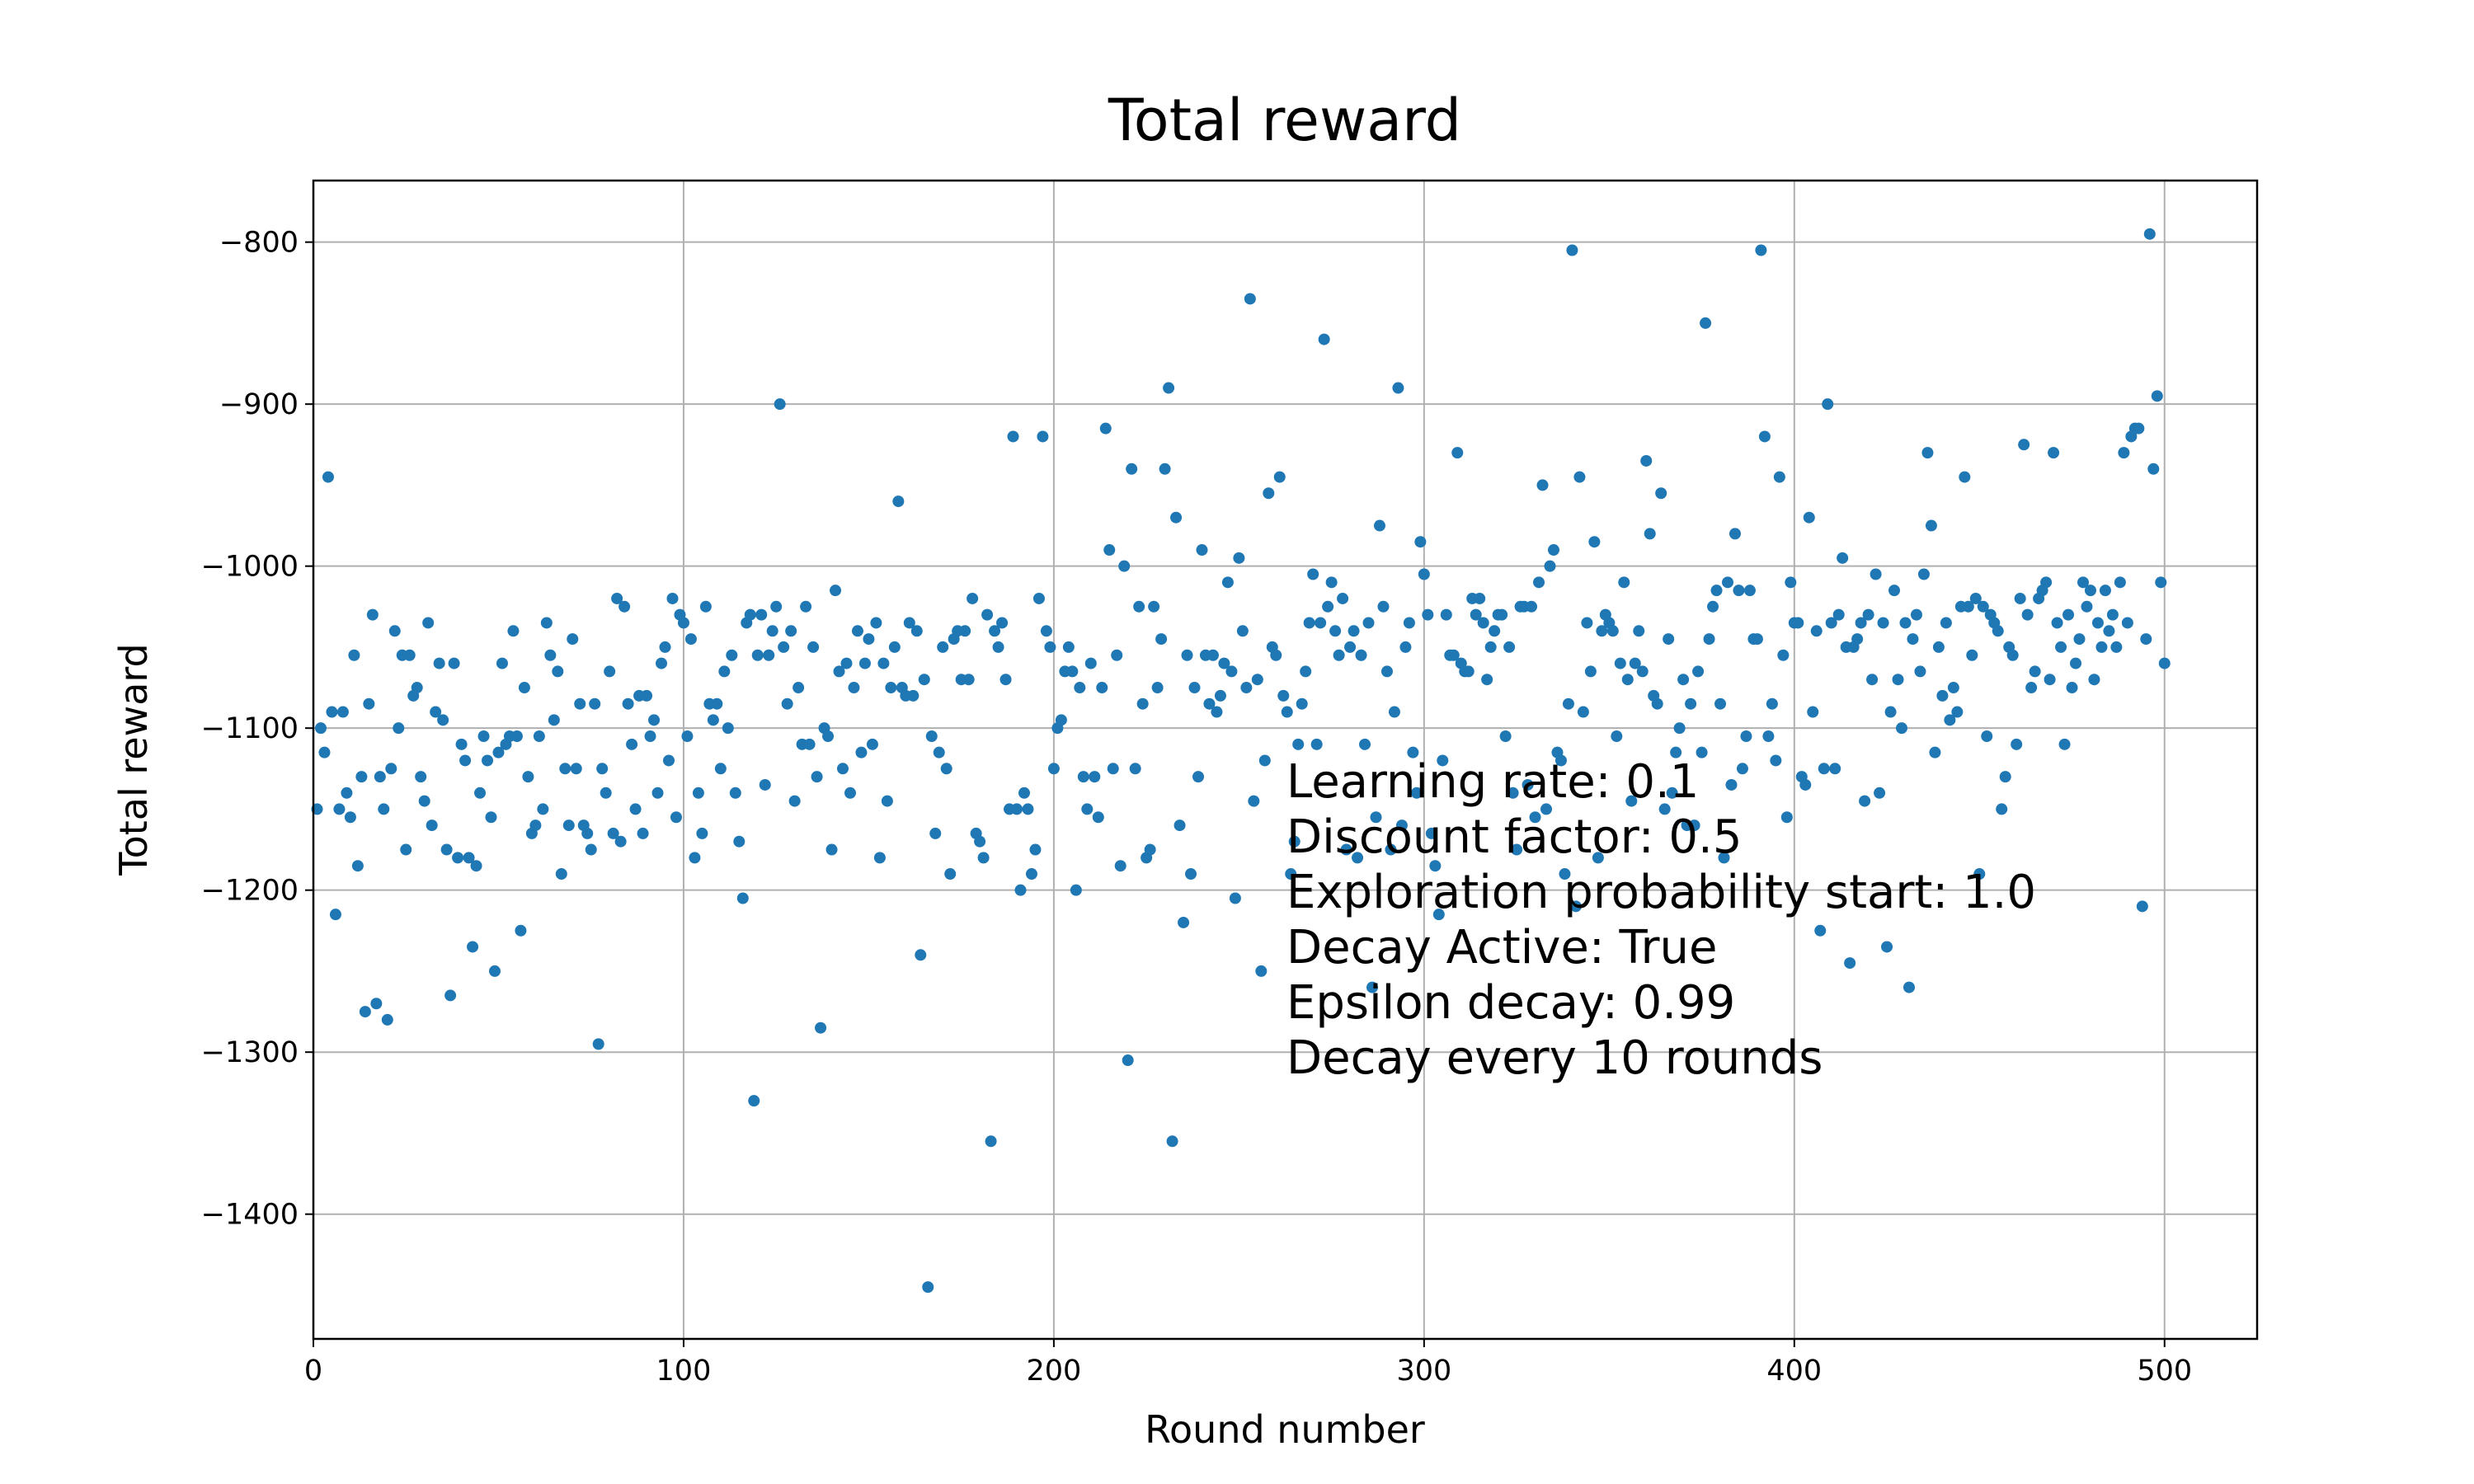 Image resolution: width=2474 pixels, height=1484 pixels. I want to click on y-tick-label: −1200, so click(250, 891).